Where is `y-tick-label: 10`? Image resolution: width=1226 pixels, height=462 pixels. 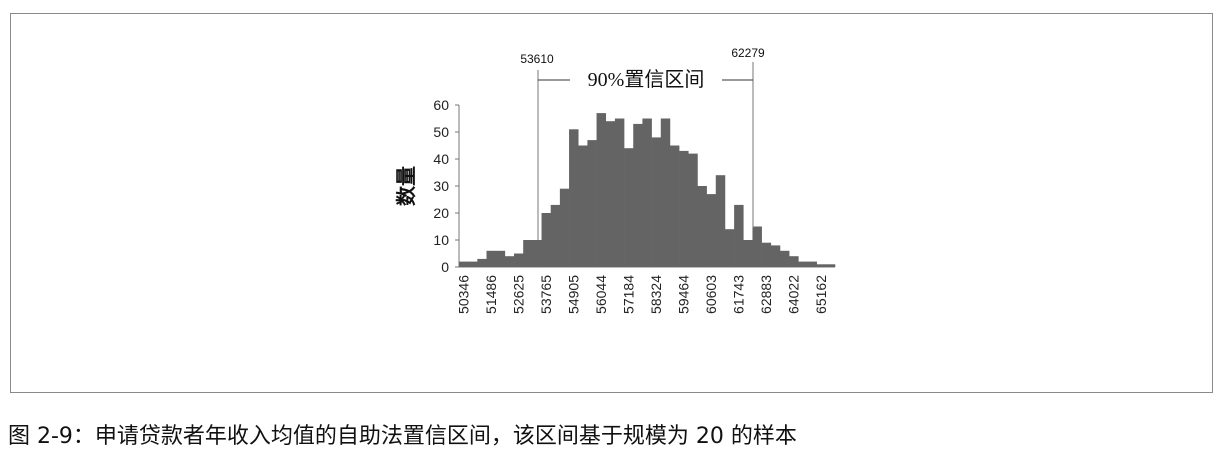
y-tick-label: 10 is located at coordinates (441, 240).